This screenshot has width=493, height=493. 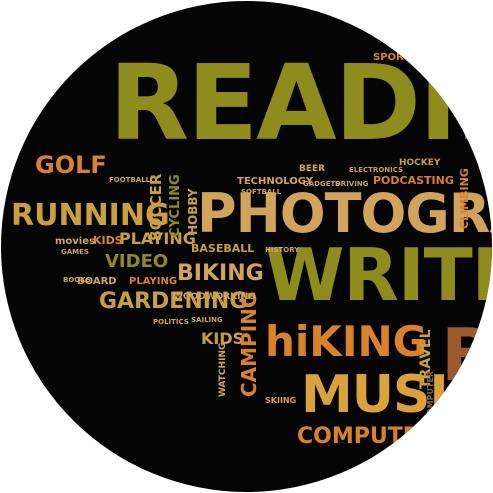 I want to click on word-gadgets: GADGETS, so click(x=322, y=184).